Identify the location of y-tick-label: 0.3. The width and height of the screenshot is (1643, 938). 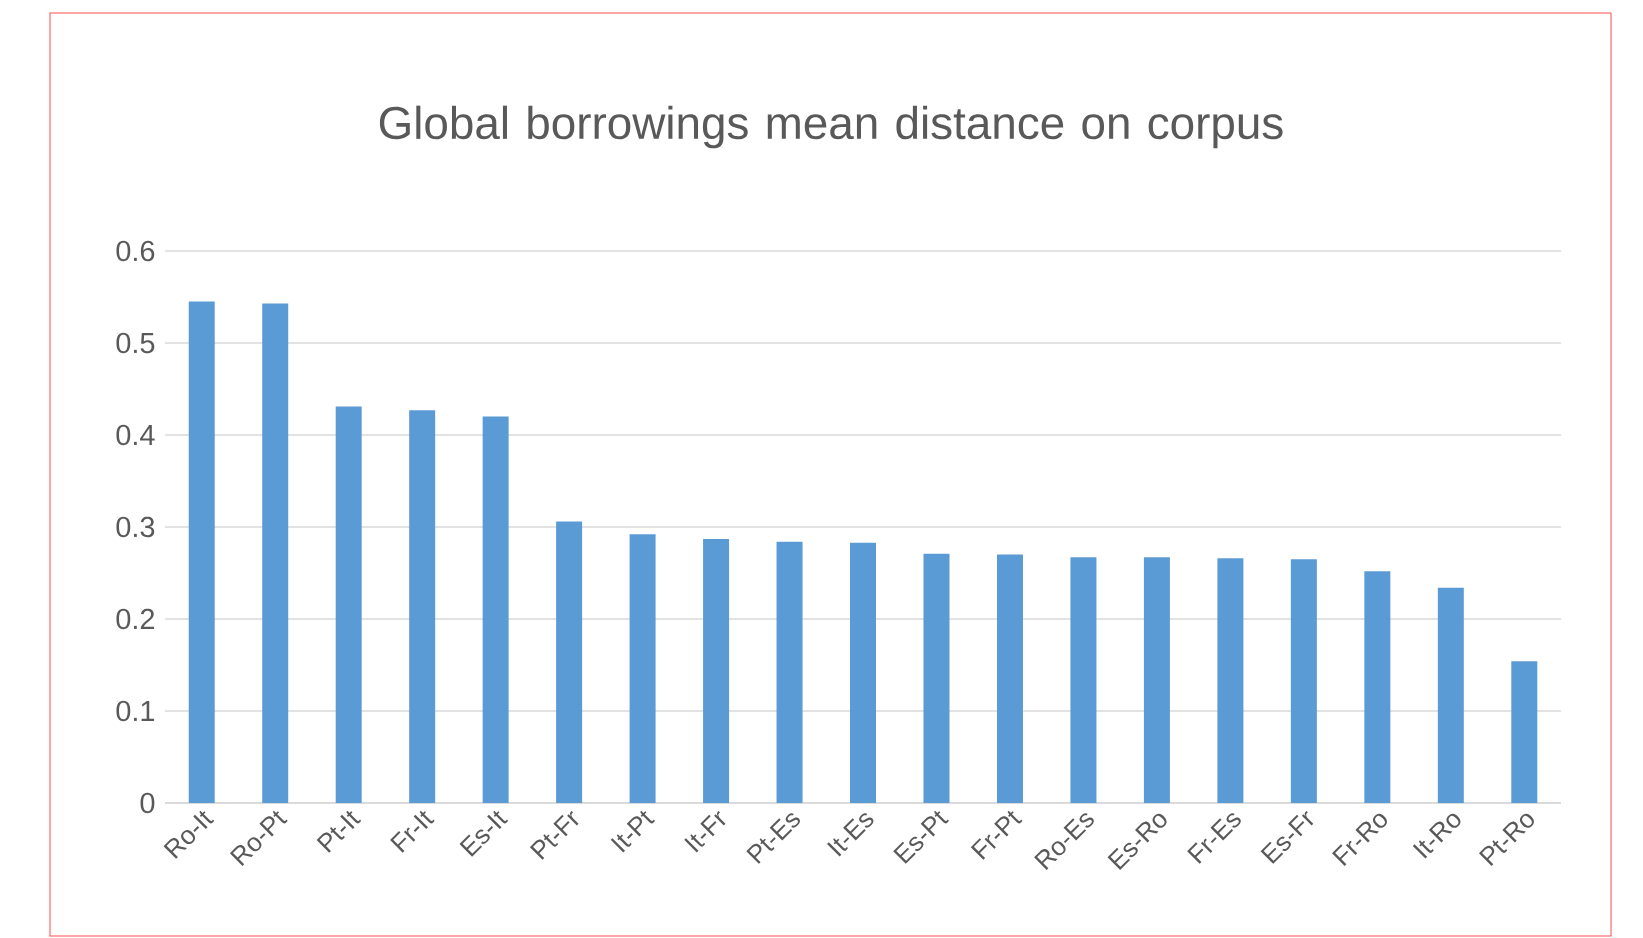
(135, 527).